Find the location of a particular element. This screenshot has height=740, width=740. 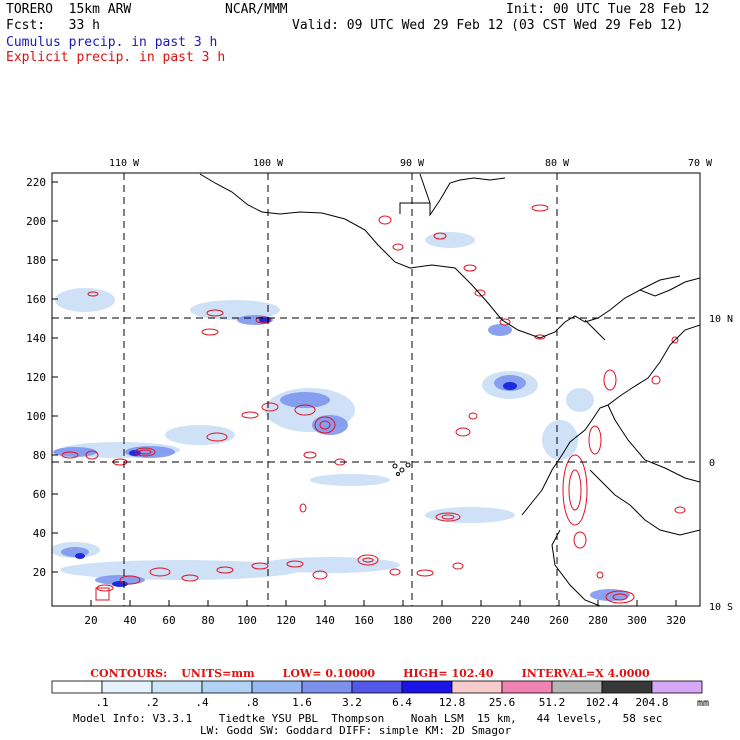

lon-labels: 110 W 100 W 90 W 80 W 70 W is located at coordinates (411, 163).